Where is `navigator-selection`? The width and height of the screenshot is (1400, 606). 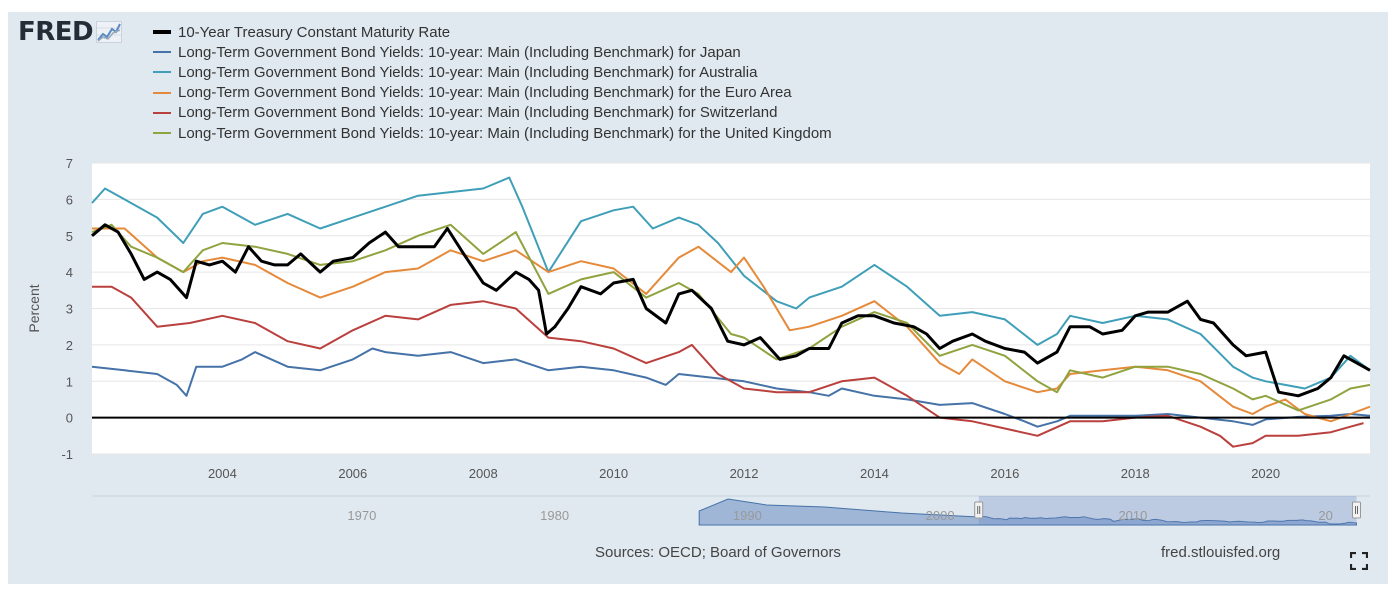 navigator-selection is located at coordinates (1167, 510).